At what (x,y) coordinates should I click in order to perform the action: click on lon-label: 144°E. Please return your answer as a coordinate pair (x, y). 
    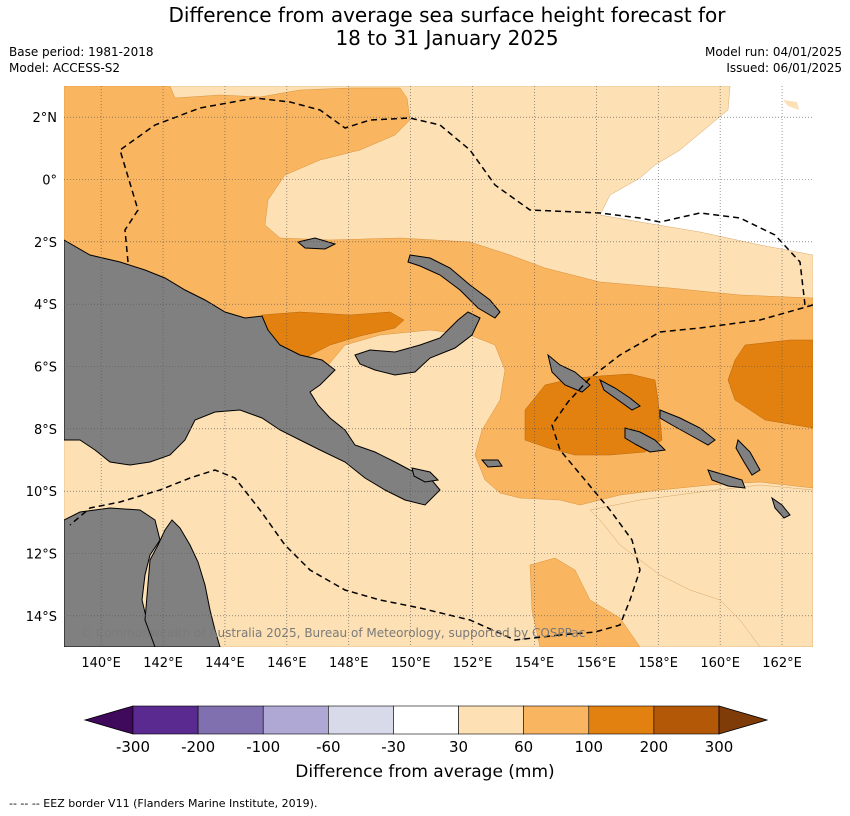
    Looking at the image, I should click on (225, 663).